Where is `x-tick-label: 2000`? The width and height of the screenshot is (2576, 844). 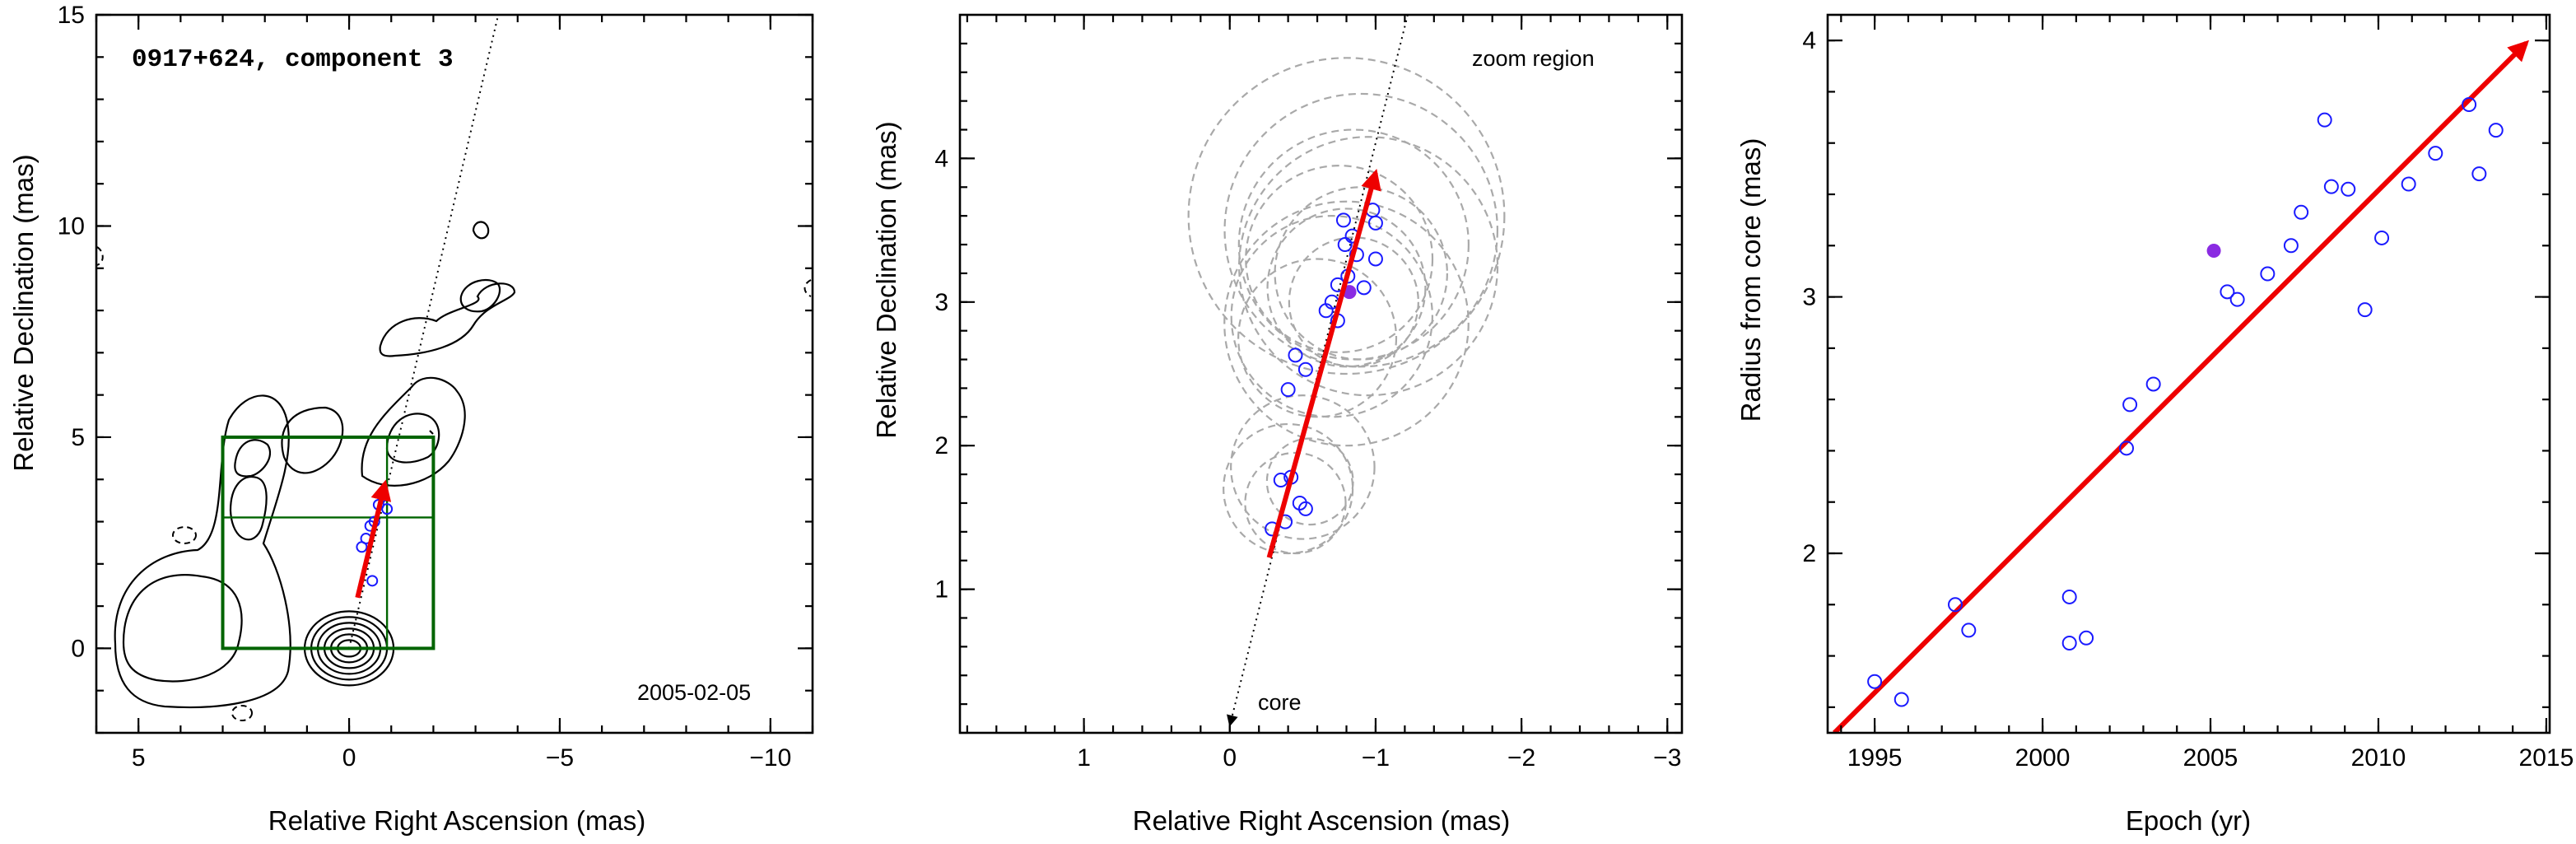
x-tick-label: 2000 is located at coordinates (2043, 758).